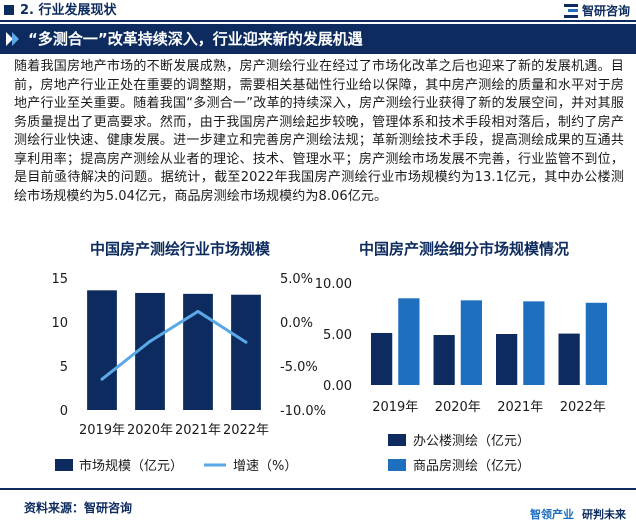  Describe the element at coordinates (59, 323) in the screenshot. I see `y-tick-label: 10` at that location.